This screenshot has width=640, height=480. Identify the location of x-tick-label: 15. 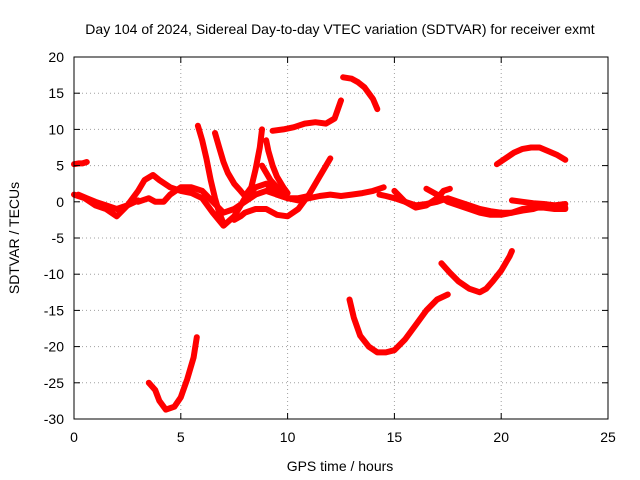
(395, 437).